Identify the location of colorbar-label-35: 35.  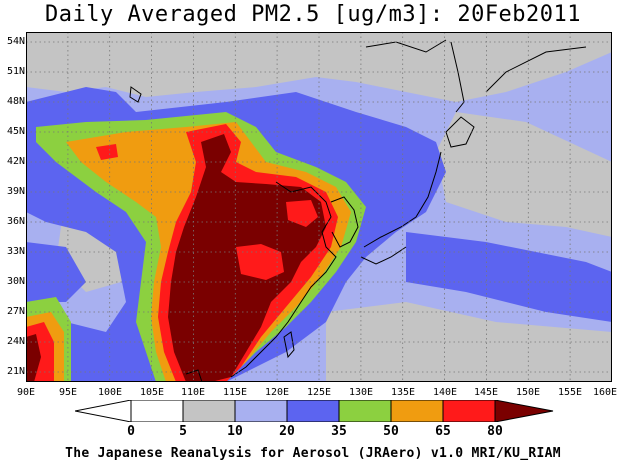
(339, 431).